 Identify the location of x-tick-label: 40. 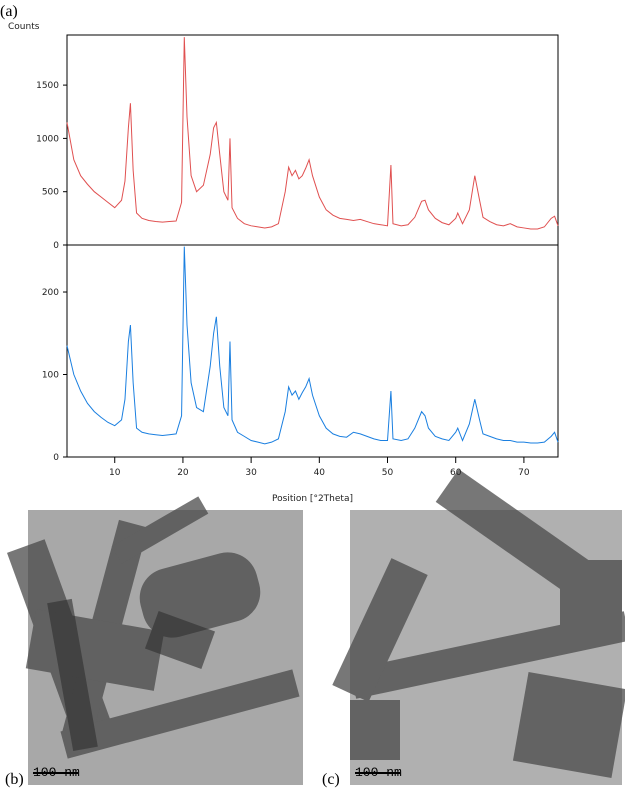
(320, 473).